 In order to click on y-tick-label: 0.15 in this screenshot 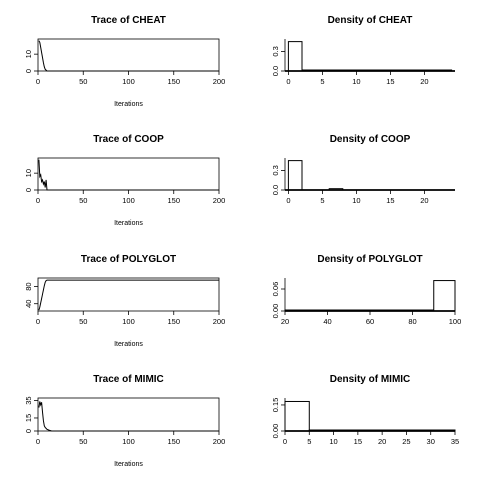, I will do `click(275, 405)`.